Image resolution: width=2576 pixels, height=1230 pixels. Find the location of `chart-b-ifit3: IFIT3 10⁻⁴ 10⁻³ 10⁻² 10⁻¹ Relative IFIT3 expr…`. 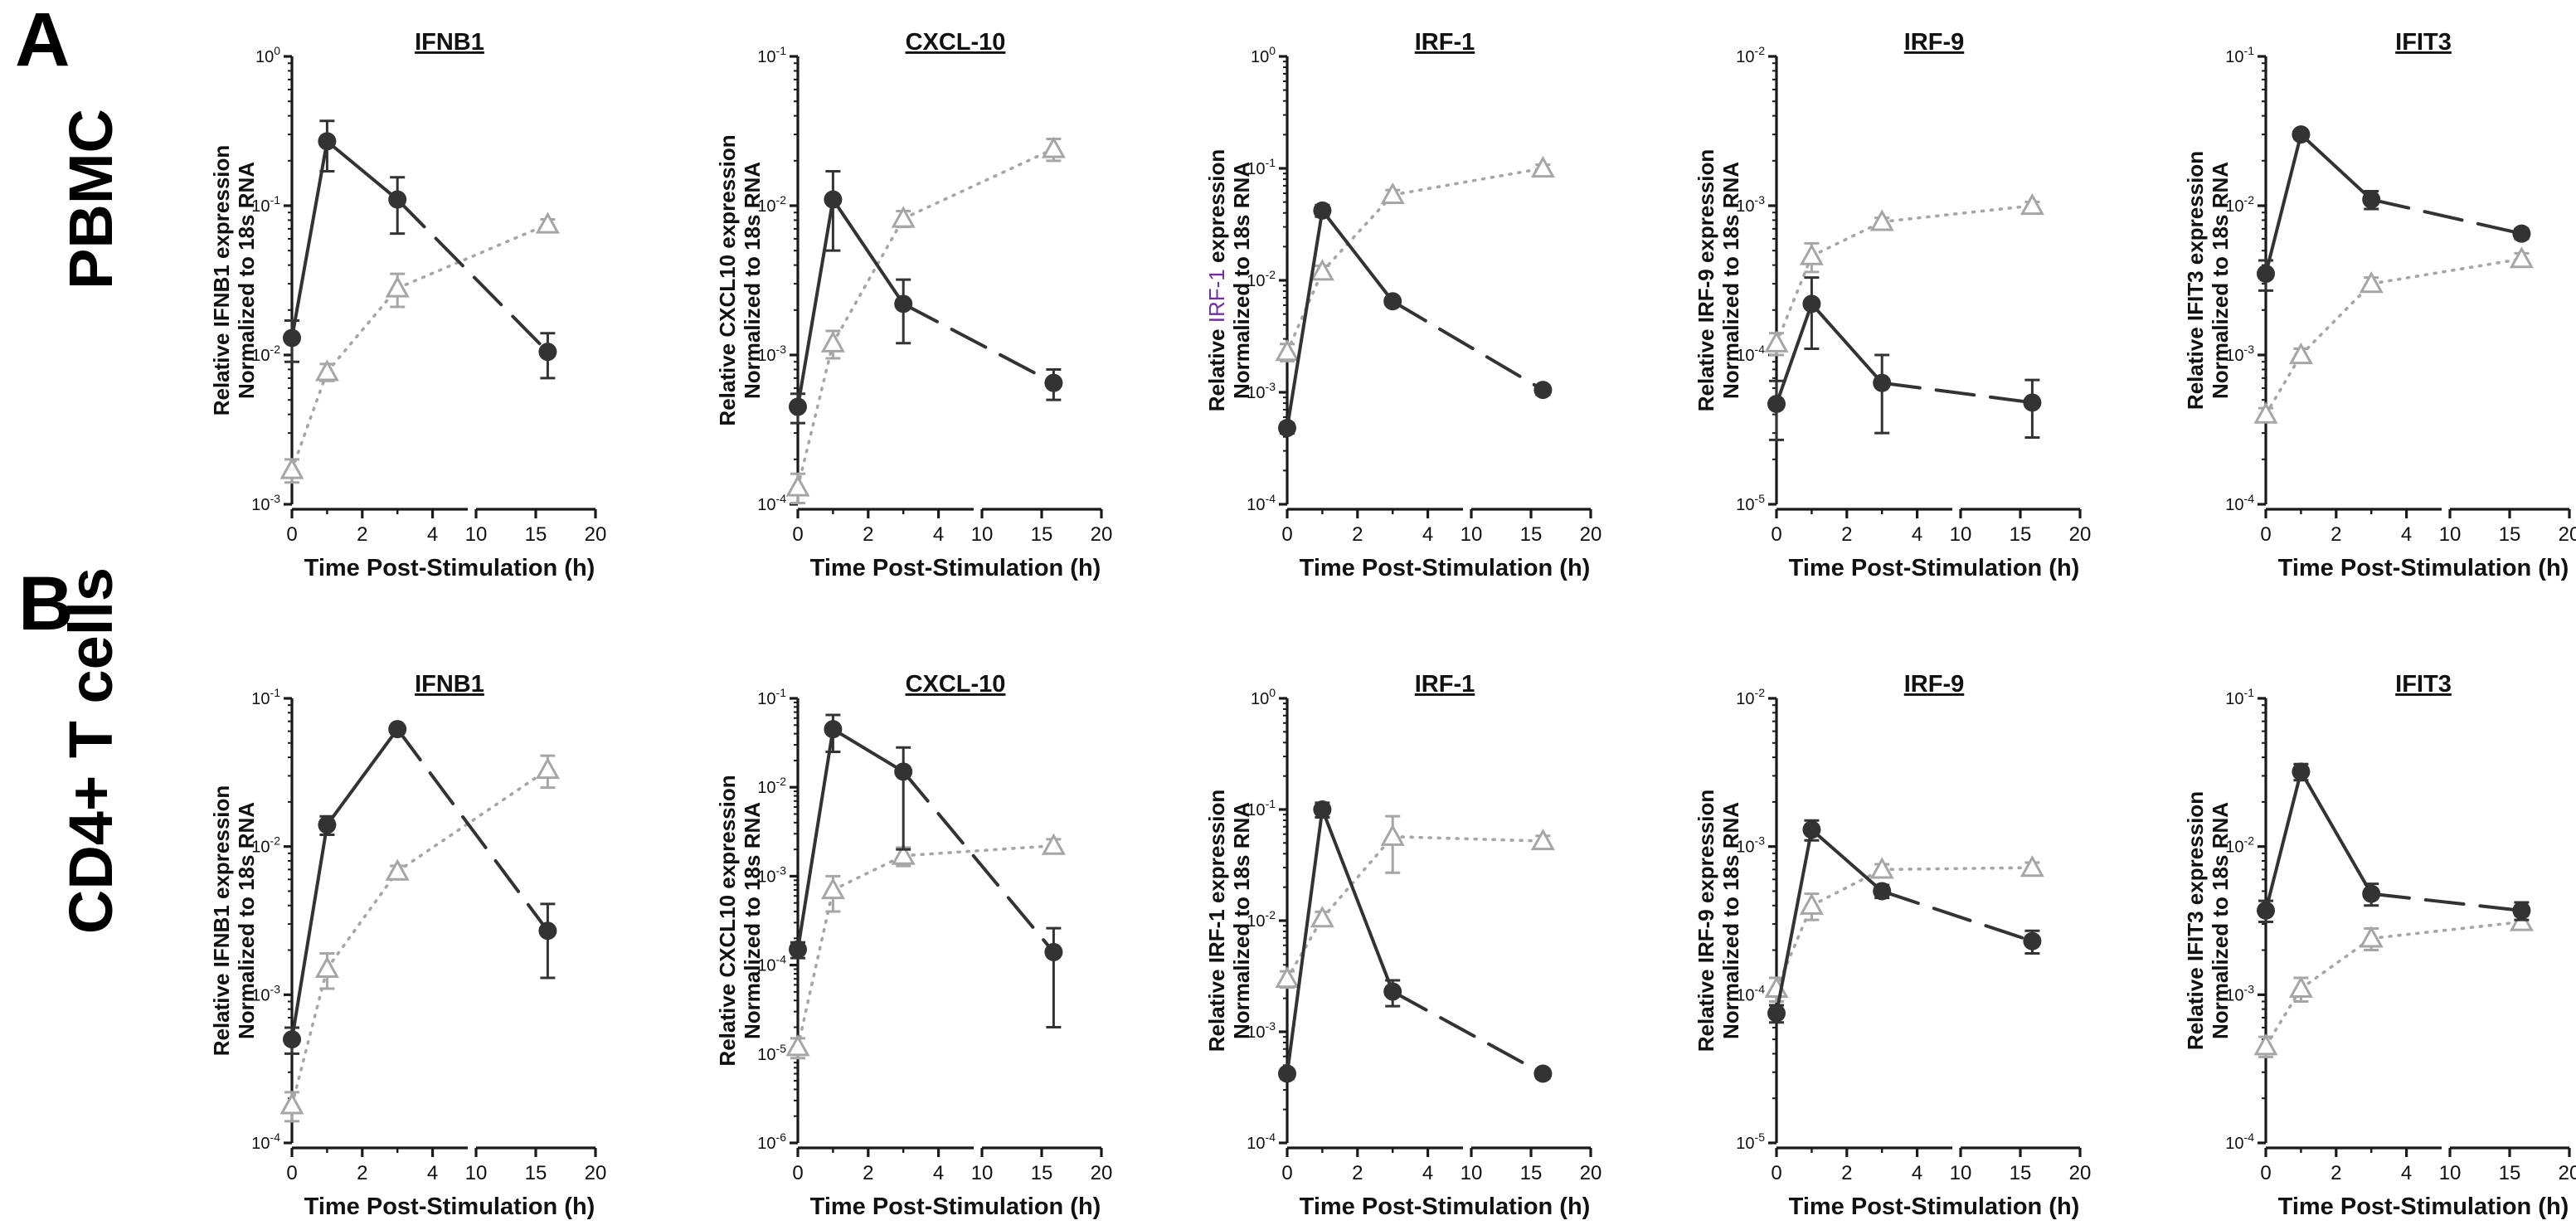

chart-b-ifit3: IFIT3 10⁻⁴ 10⁻³ 10⁻² 10⁻¹ Relative IFIT3 expr… is located at coordinates (2379, 945).